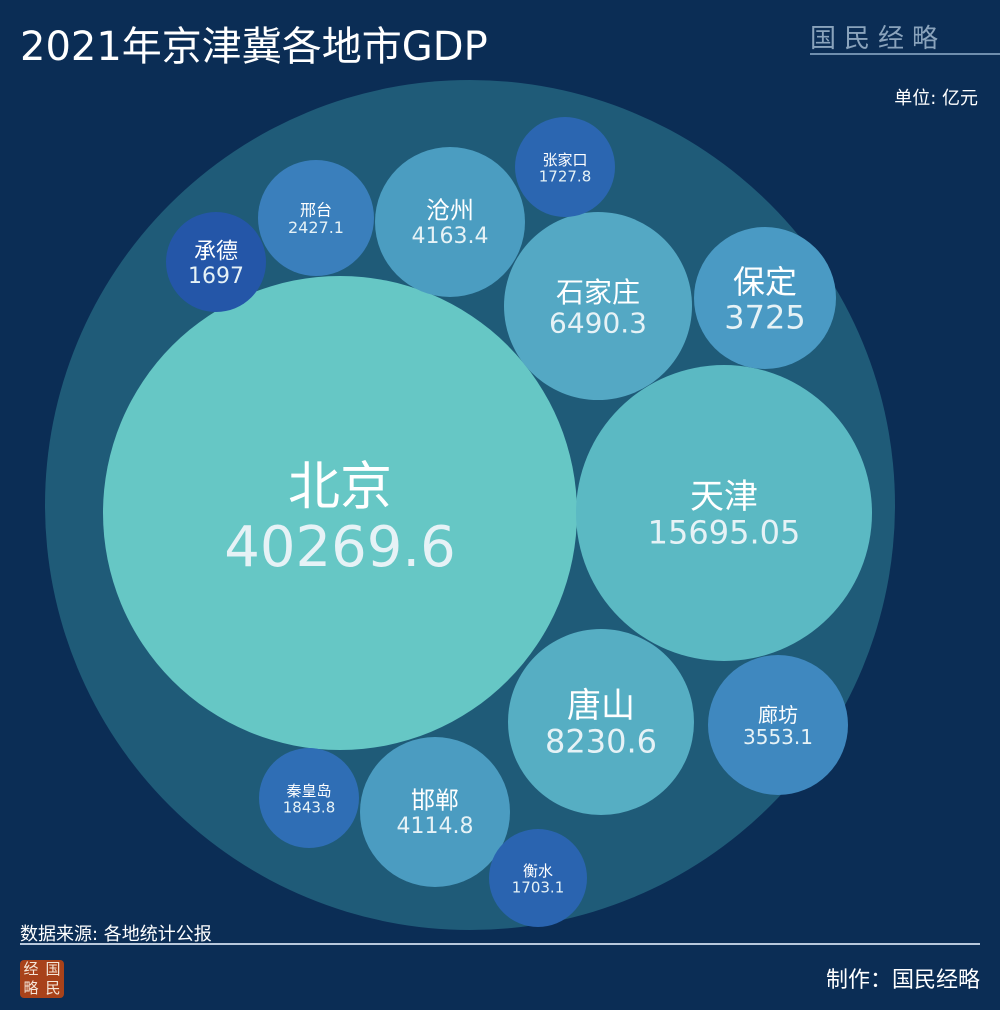 The image size is (1000, 1010). Describe the element at coordinates (116, 934) in the screenshot. I see `data-source: 数据来源: 各地统计公报` at that location.